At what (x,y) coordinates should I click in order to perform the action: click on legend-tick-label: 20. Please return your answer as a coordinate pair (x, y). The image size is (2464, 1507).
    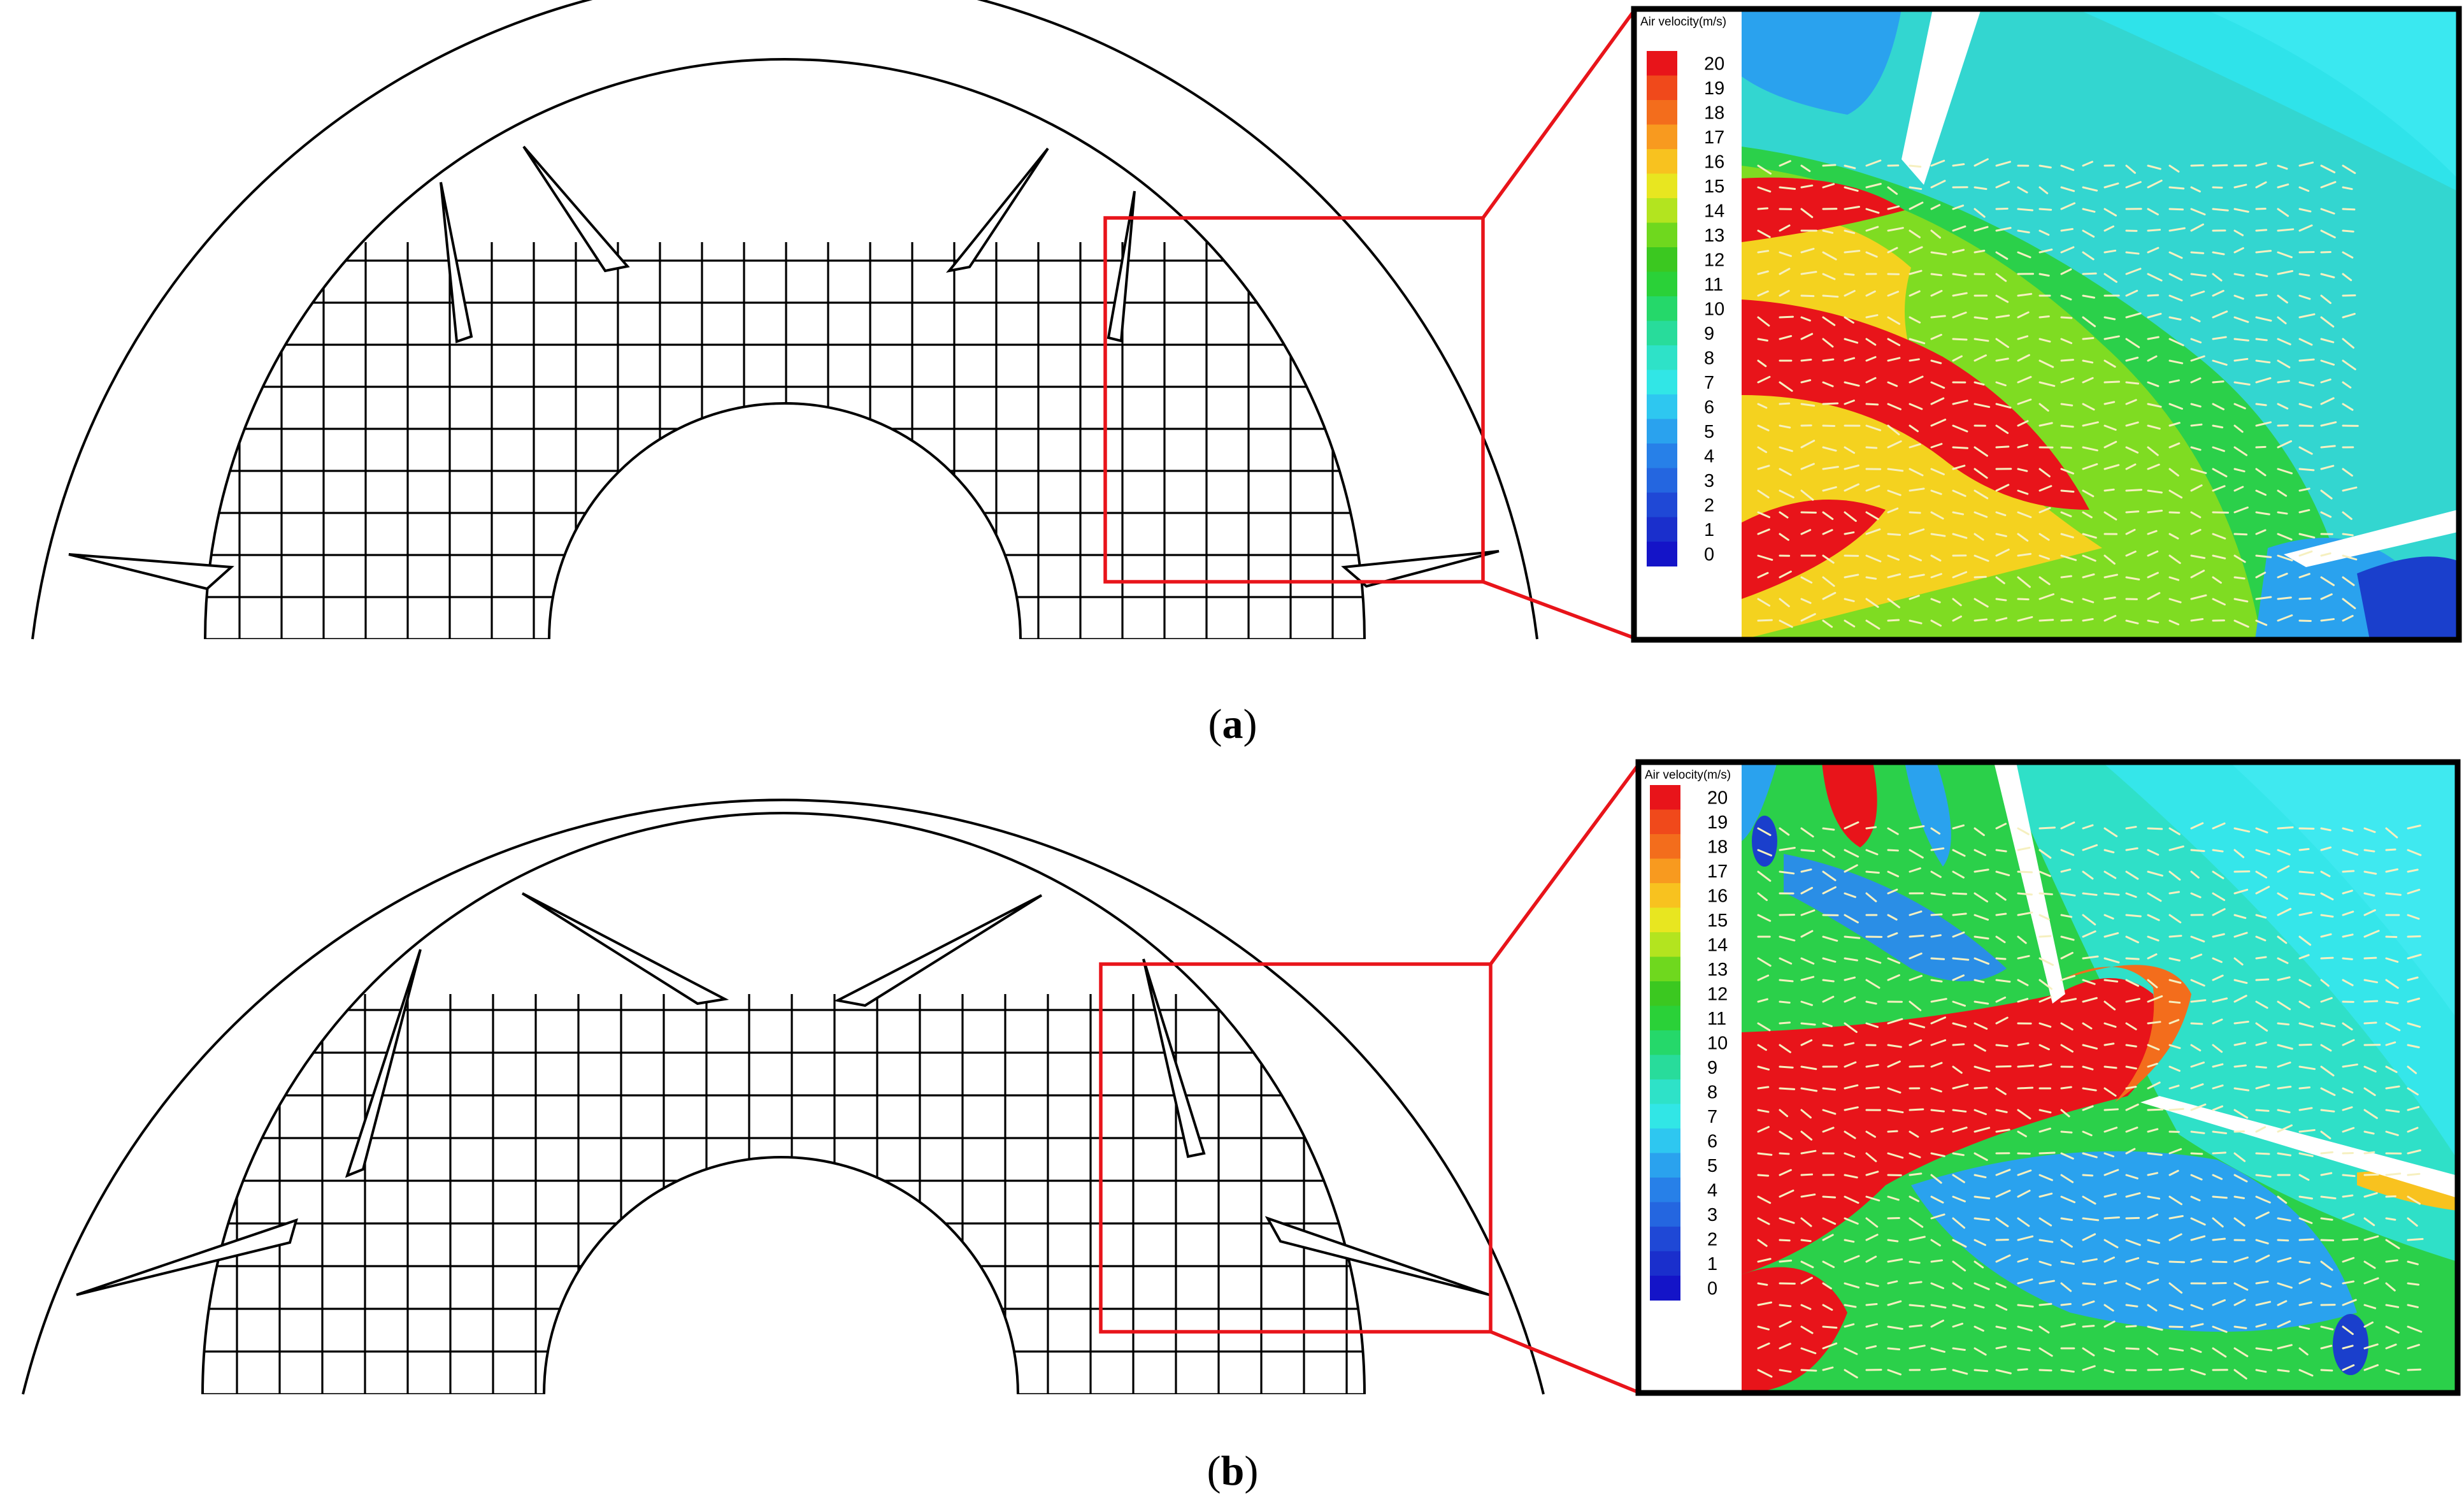
    Looking at the image, I should click on (1714, 64).